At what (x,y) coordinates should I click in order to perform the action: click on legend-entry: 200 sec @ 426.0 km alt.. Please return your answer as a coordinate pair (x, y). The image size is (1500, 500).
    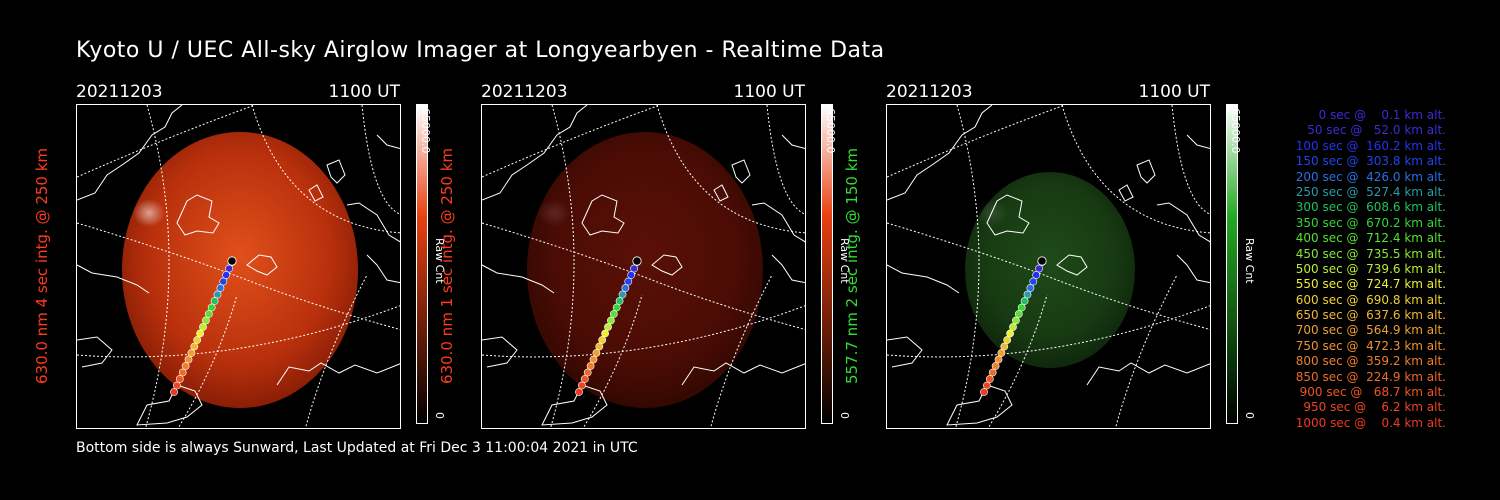
    Looking at the image, I should click on (1368, 176).